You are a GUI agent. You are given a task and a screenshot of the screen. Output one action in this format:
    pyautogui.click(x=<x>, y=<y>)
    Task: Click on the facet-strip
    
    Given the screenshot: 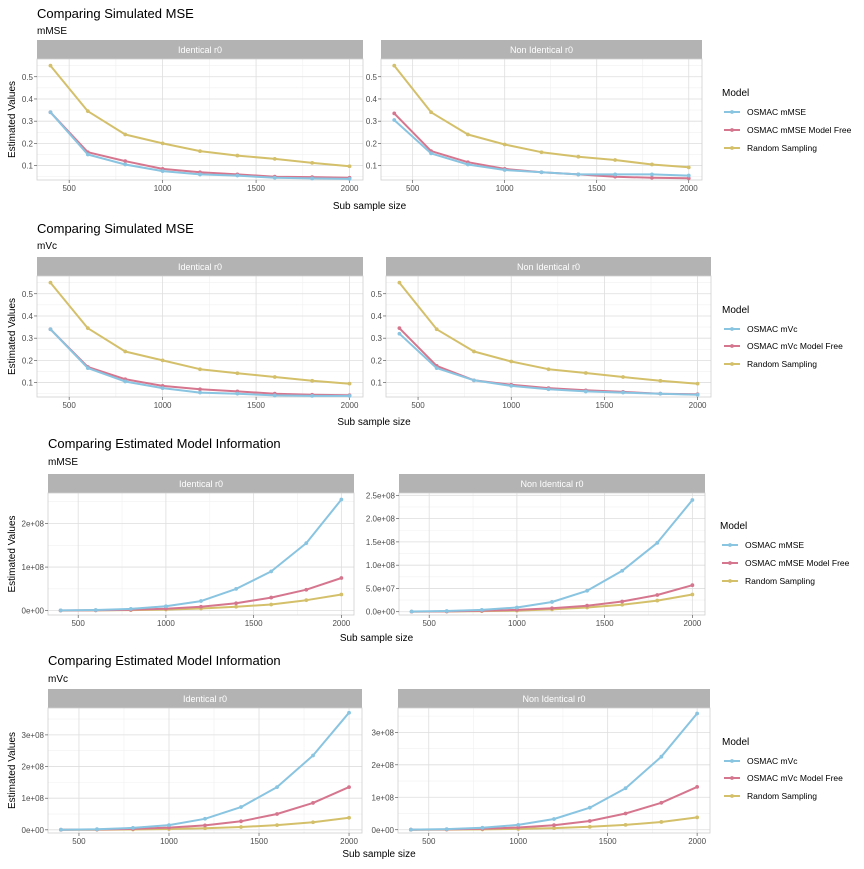 What is the action you would take?
    pyautogui.click(x=201, y=483)
    